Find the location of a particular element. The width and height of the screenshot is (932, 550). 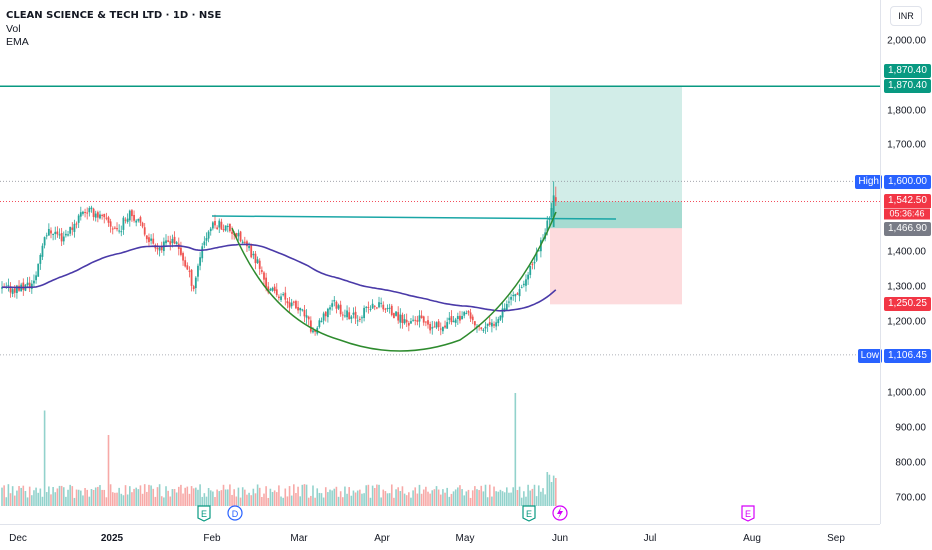

event-icon-shape is located at coordinates (748, 513).